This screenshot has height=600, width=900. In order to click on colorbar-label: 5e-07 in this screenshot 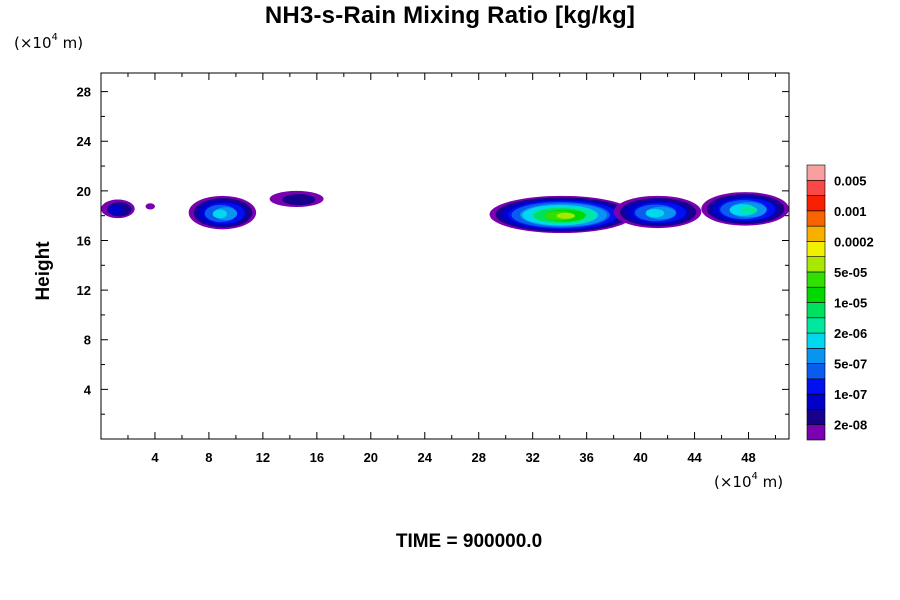, I will do `click(850, 364)`.